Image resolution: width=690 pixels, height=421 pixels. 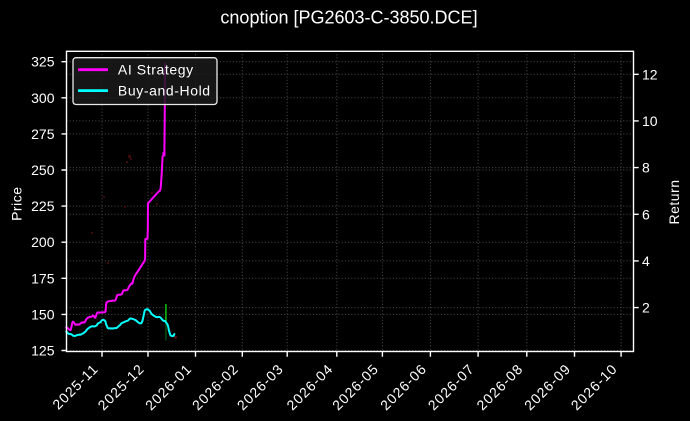 What do you see at coordinates (43, 278) in the screenshot?
I see `svg-text: 175` at bounding box center [43, 278].